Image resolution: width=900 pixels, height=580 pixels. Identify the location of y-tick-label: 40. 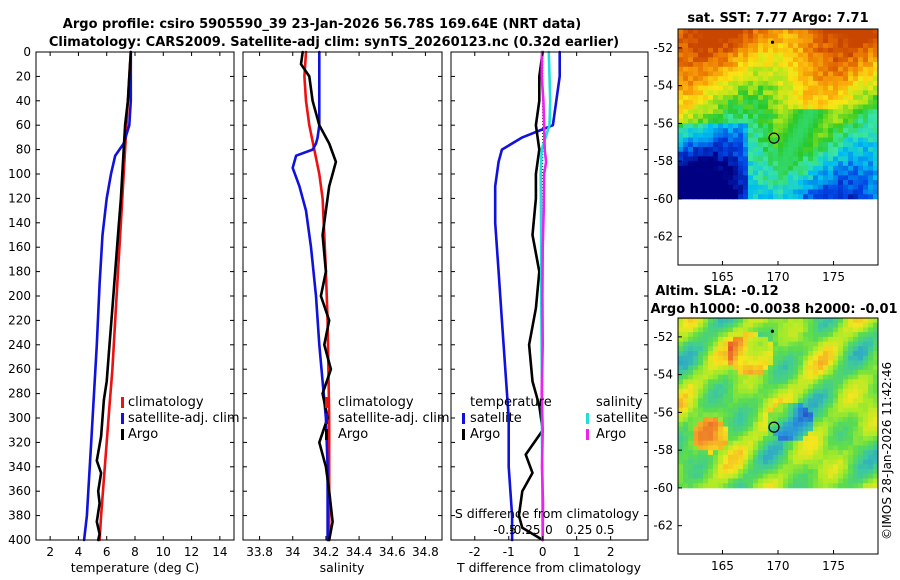
(23, 101).